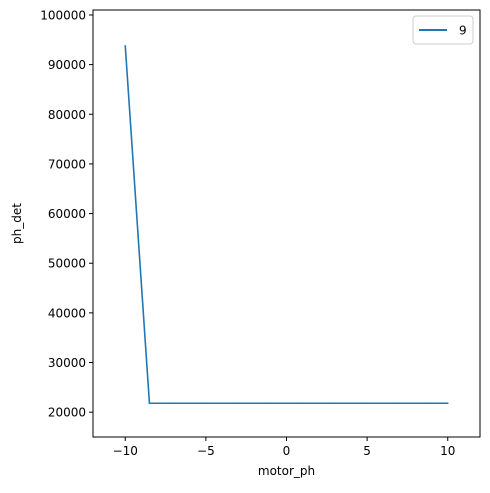  Describe the element at coordinates (67, 65) in the screenshot. I see `y-tick-label: 90000` at that location.